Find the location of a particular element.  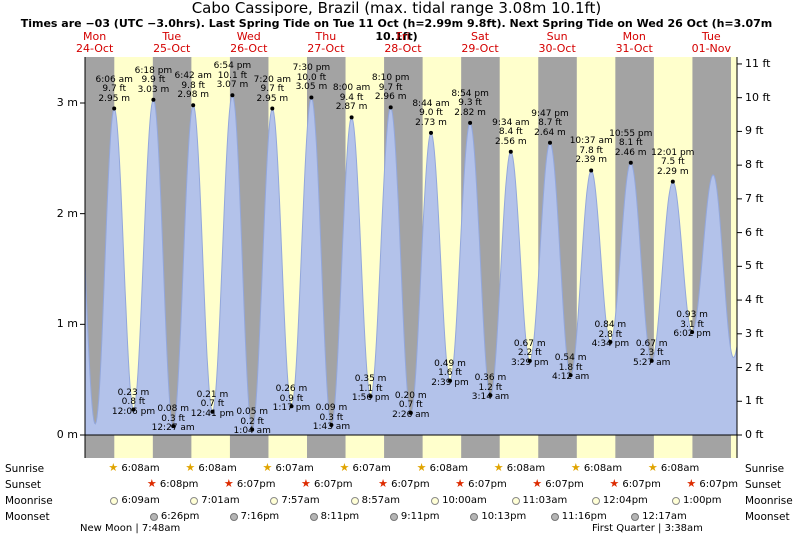

low-tide-annotation: 0.08 m 0.3 ft 12:27 am is located at coordinates (173, 419).